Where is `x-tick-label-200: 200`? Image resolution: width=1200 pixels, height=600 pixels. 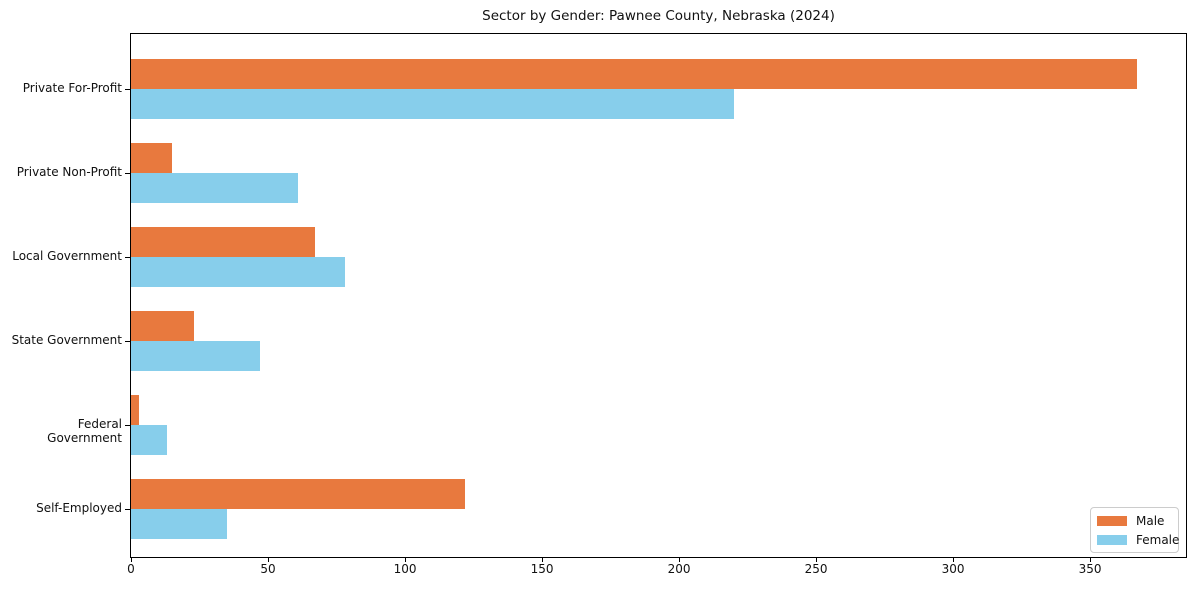 x-tick-label-200: 200 is located at coordinates (679, 569).